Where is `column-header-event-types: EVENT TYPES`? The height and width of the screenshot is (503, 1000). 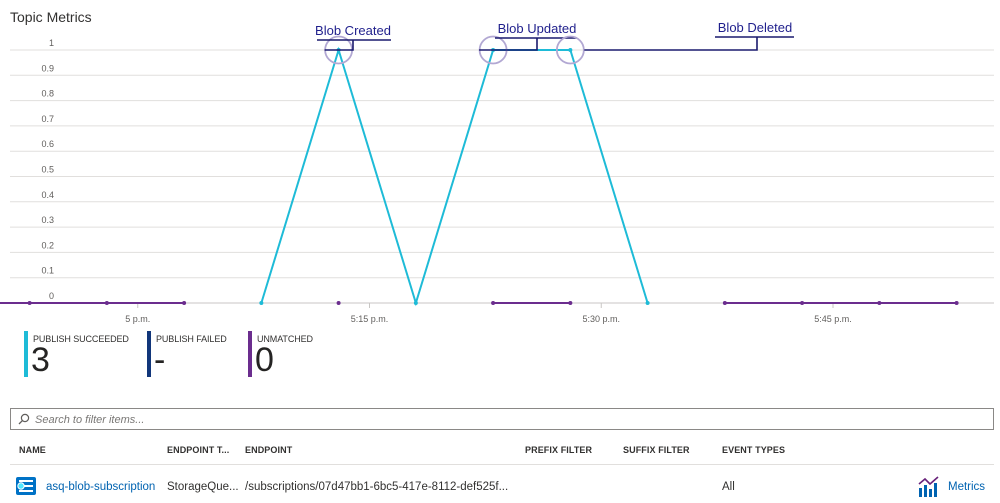
column-header-event-types: EVENT TYPES is located at coordinates (754, 450).